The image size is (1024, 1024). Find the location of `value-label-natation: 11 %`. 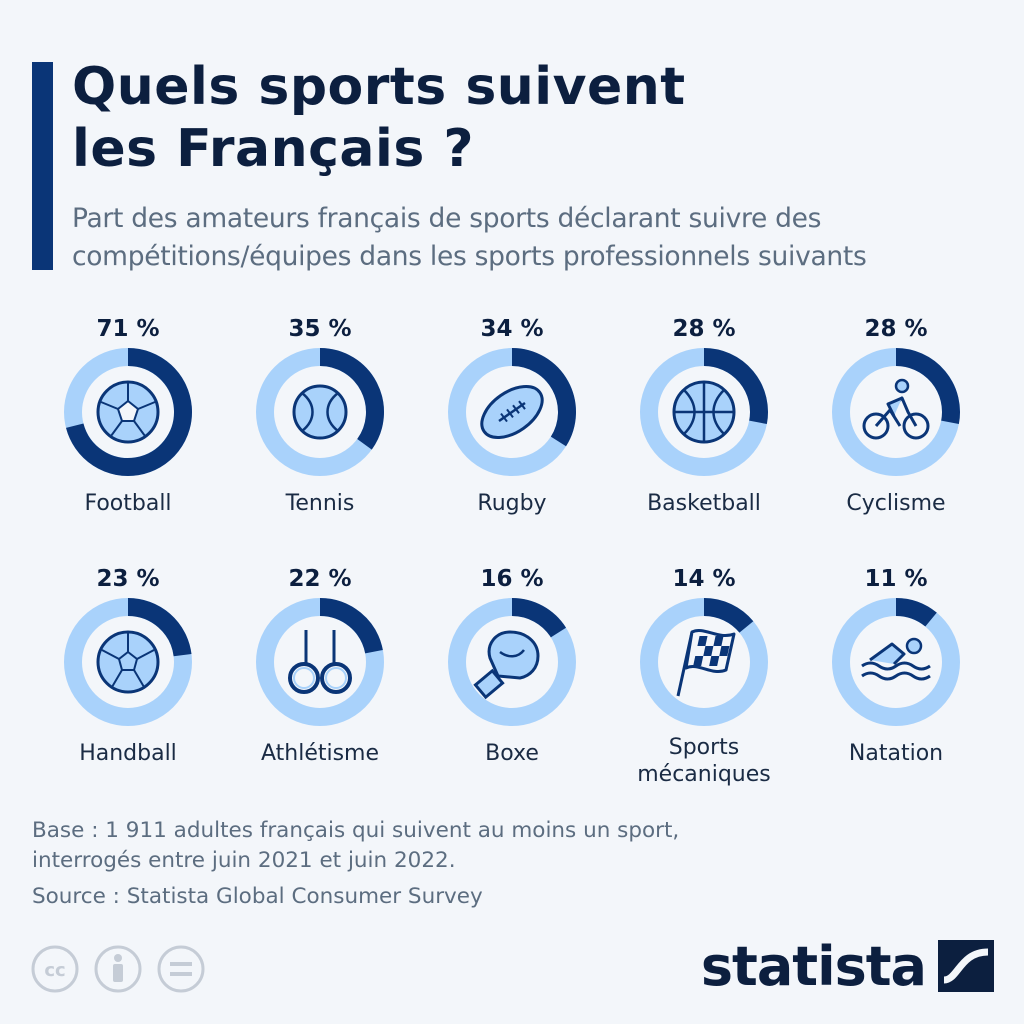

value-label-natation: 11 % is located at coordinates (895, 579).